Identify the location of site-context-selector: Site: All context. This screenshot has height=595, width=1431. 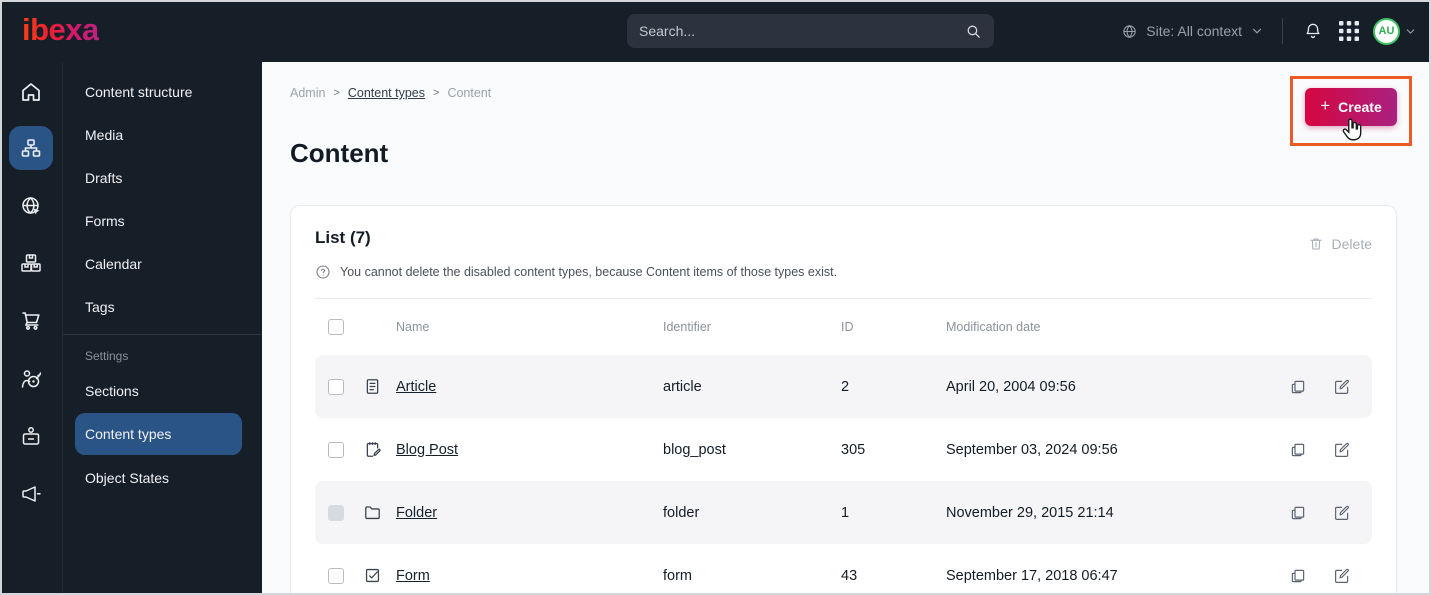
(1192, 31).